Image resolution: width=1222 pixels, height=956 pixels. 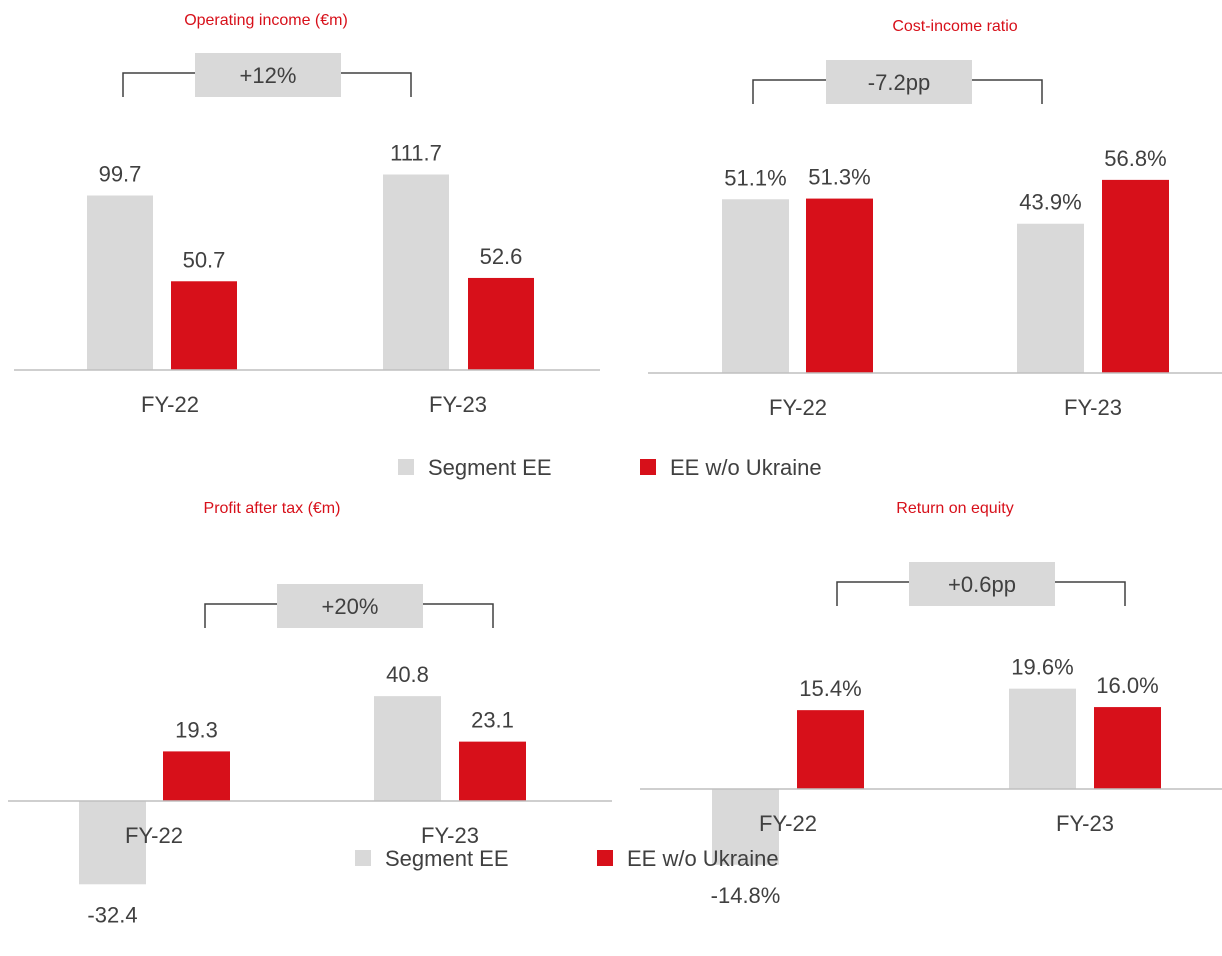 What do you see at coordinates (830, 688) in the screenshot?
I see `data-label: 15.4%` at bounding box center [830, 688].